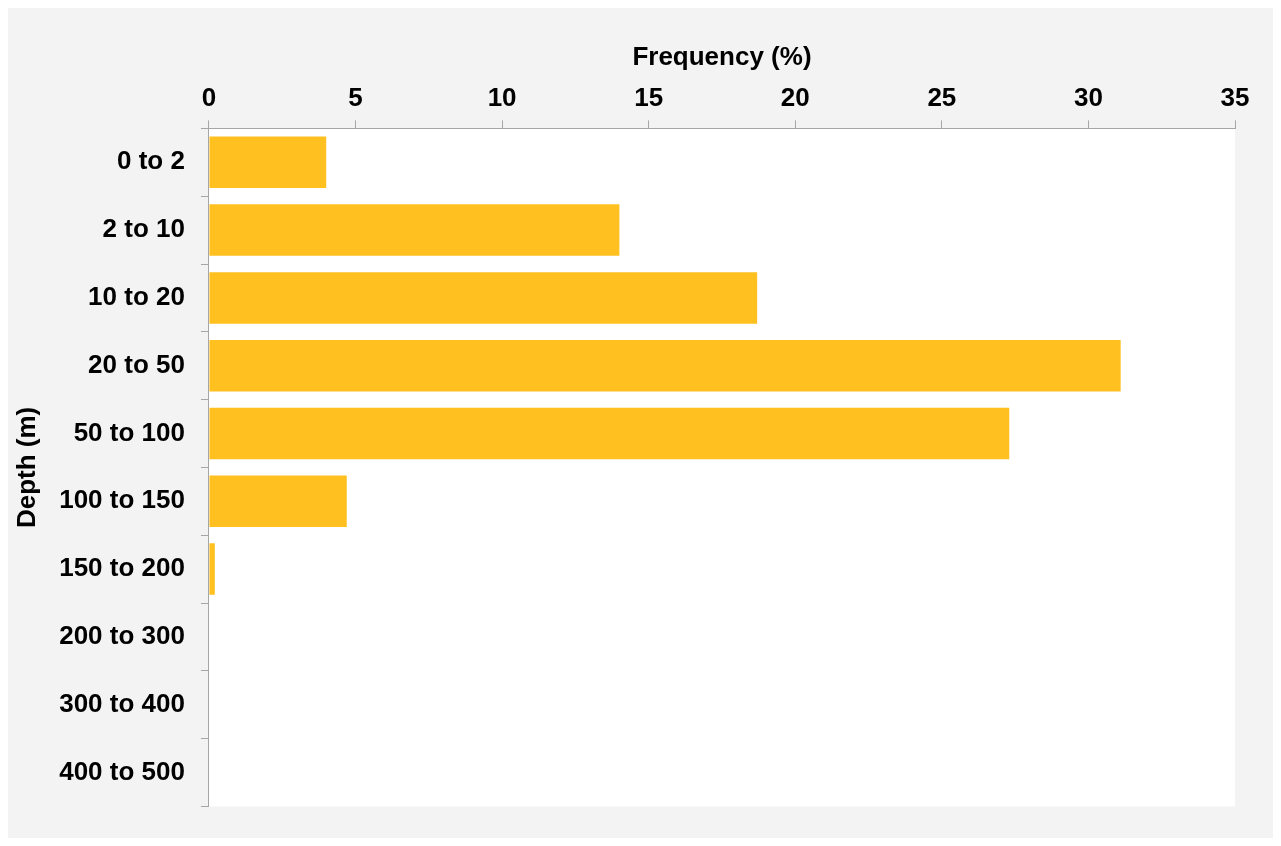 The width and height of the screenshot is (1281, 846). Describe the element at coordinates (143, 228) in the screenshot. I see `y-tick-label: 2 to 10` at that location.